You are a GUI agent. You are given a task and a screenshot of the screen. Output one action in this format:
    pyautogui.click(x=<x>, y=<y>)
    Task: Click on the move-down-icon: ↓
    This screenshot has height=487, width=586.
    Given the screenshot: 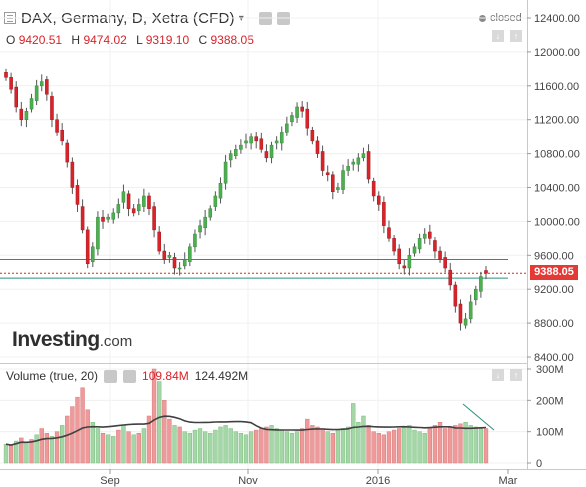 What is the action you would take?
    pyautogui.click(x=498, y=36)
    